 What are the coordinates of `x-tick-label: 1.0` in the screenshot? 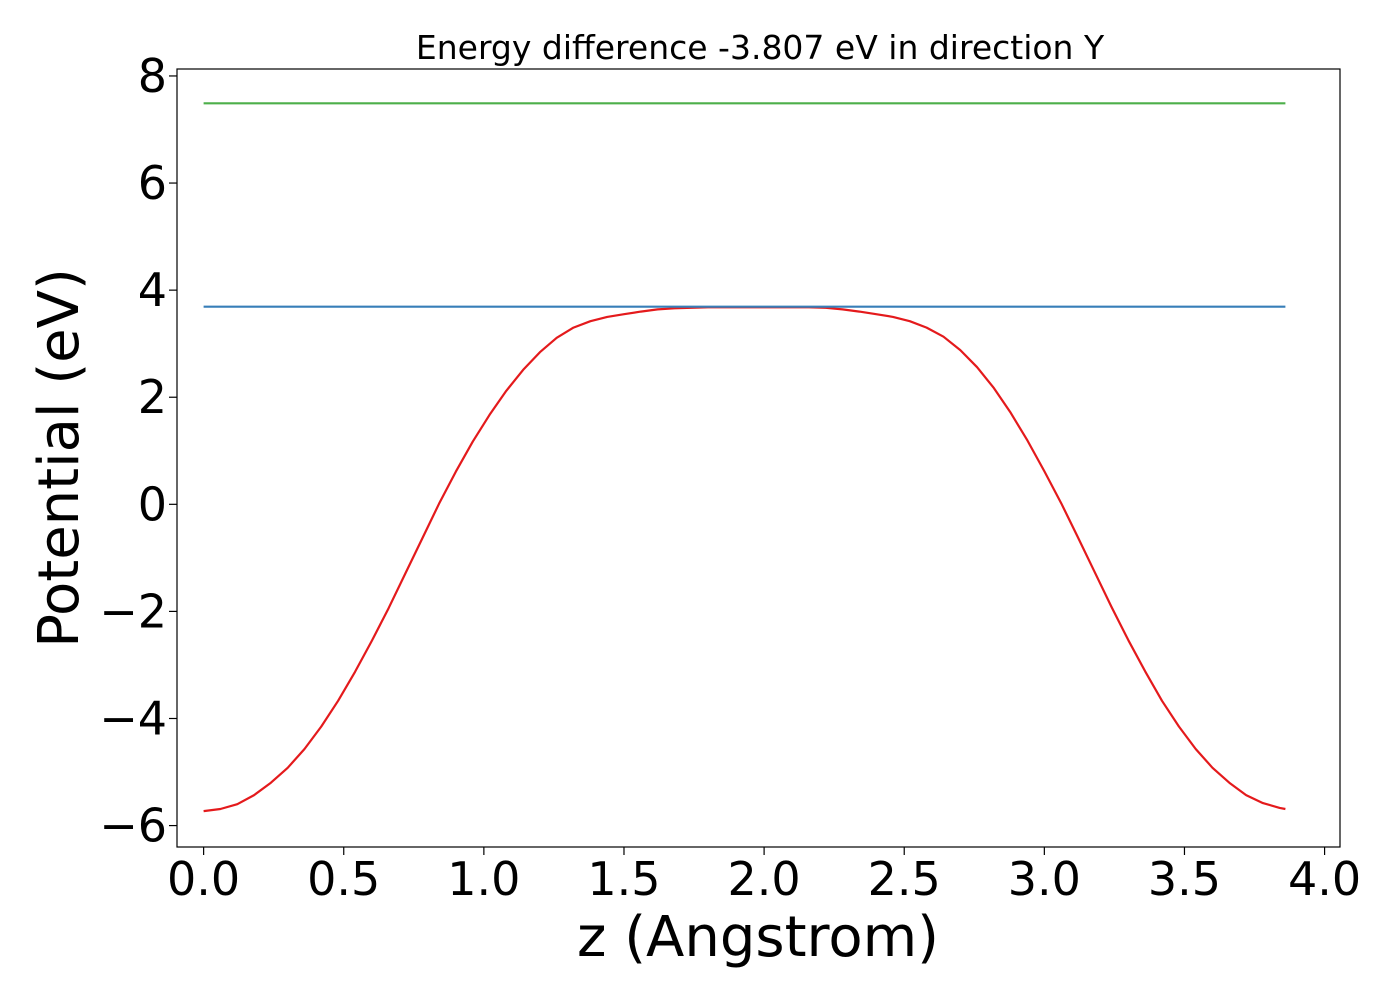 It's located at (483, 879).